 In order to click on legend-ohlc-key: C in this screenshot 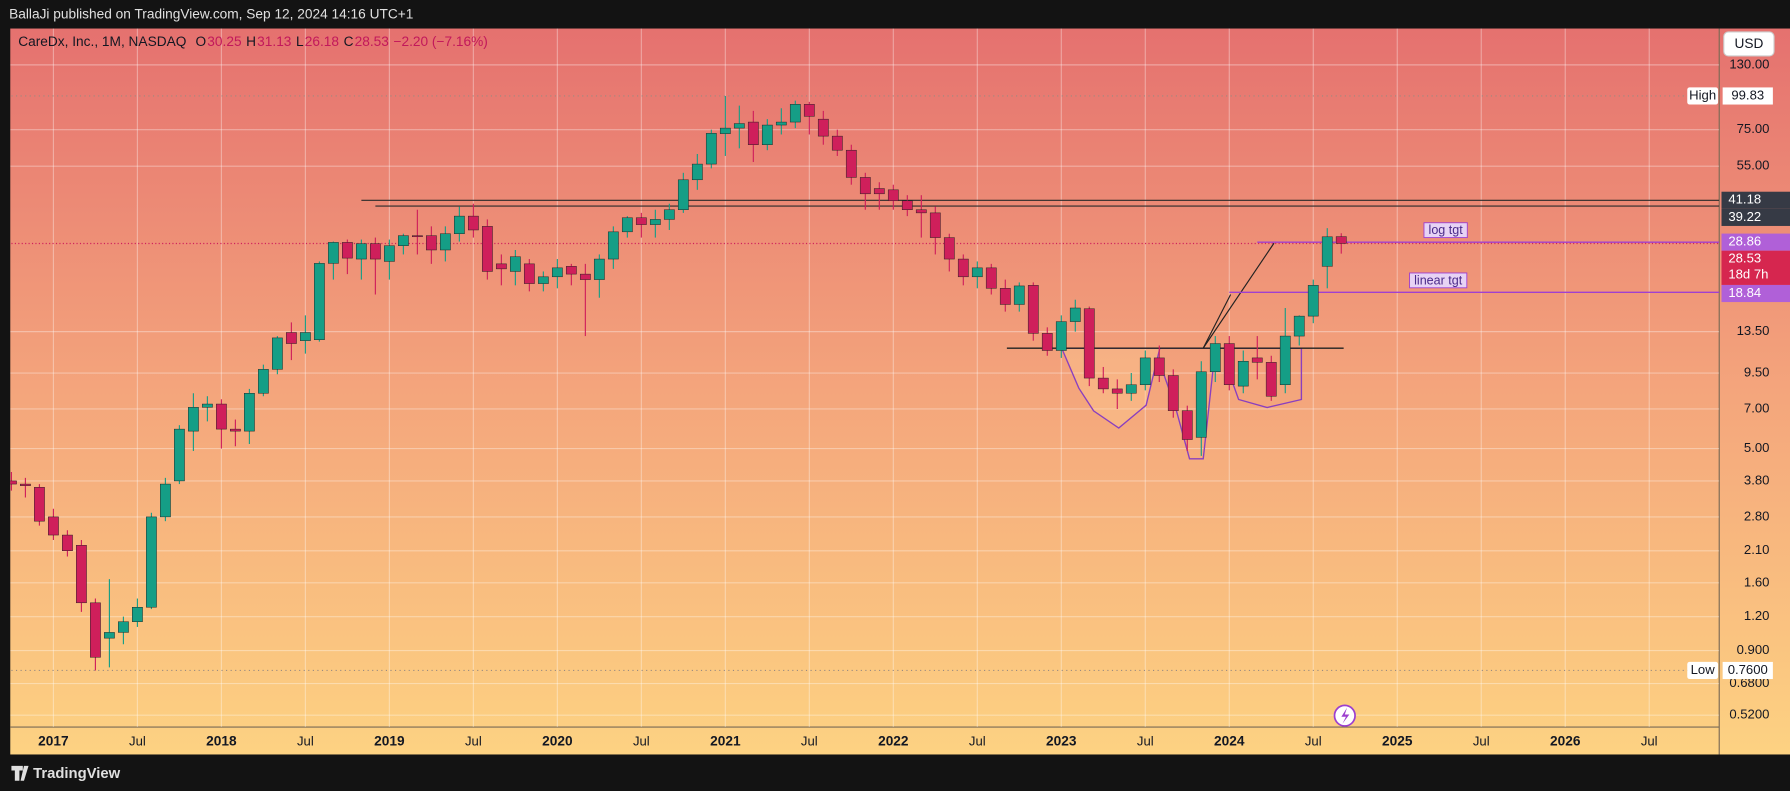, I will do `click(349, 41)`.